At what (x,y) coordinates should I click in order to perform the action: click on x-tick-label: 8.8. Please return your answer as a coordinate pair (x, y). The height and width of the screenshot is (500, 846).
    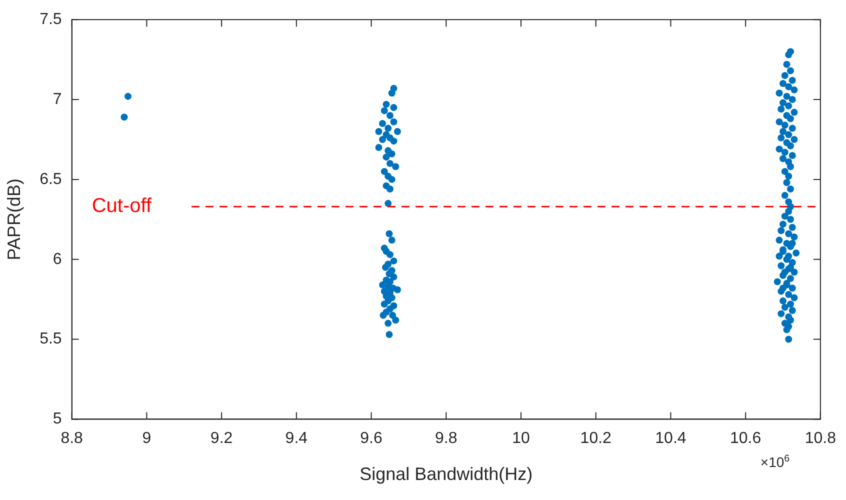
    Looking at the image, I should click on (72, 439).